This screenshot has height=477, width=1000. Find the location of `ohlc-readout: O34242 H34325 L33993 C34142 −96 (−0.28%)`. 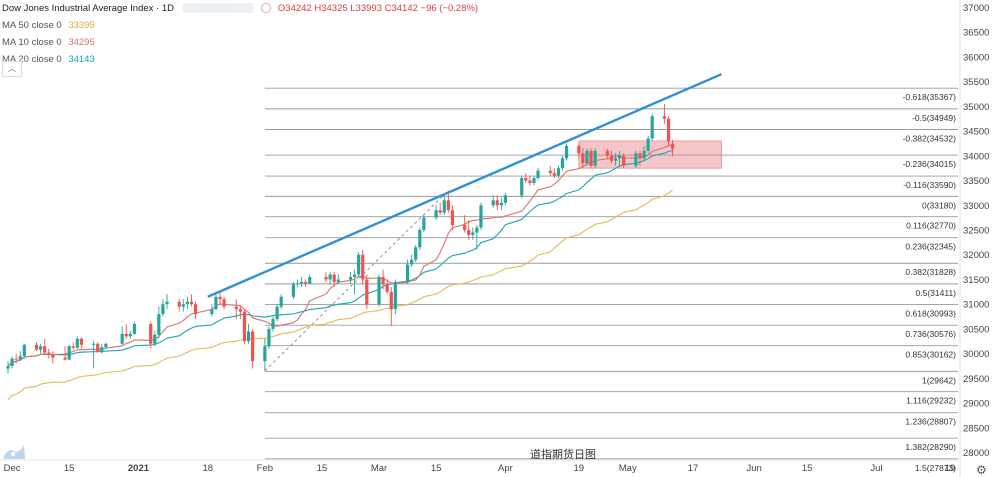

ohlc-readout: O34242 H34325 L33993 C34142 −96 (−0.28%) is located at coordinates (378, 8).